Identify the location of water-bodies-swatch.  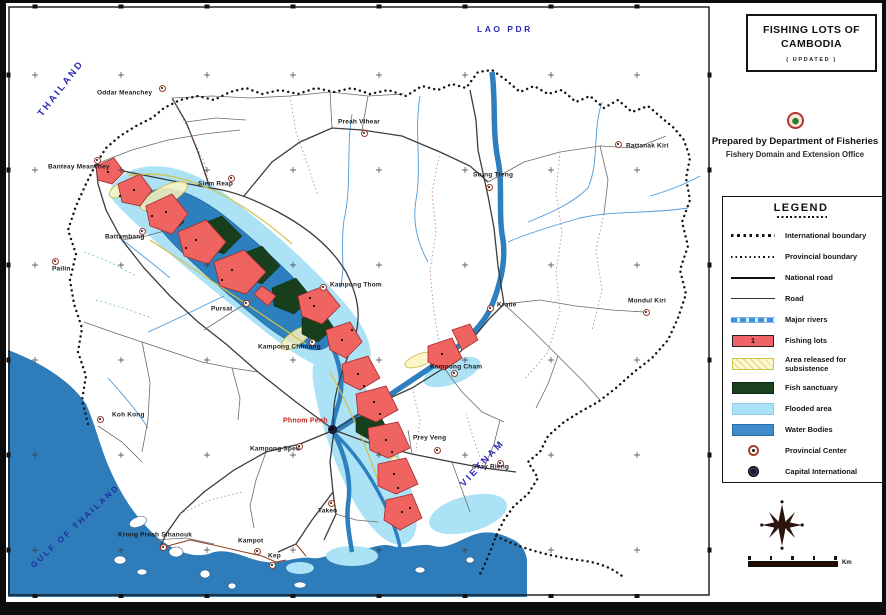
(753, 429).